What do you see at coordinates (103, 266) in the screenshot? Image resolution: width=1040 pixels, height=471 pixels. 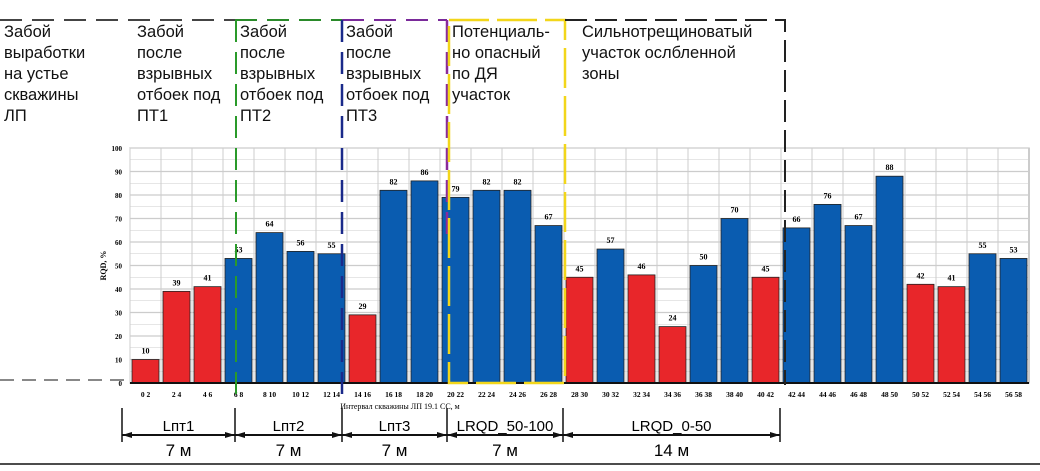 I see `y-axis-label: RQD, %` at bounding box center [103, 266].